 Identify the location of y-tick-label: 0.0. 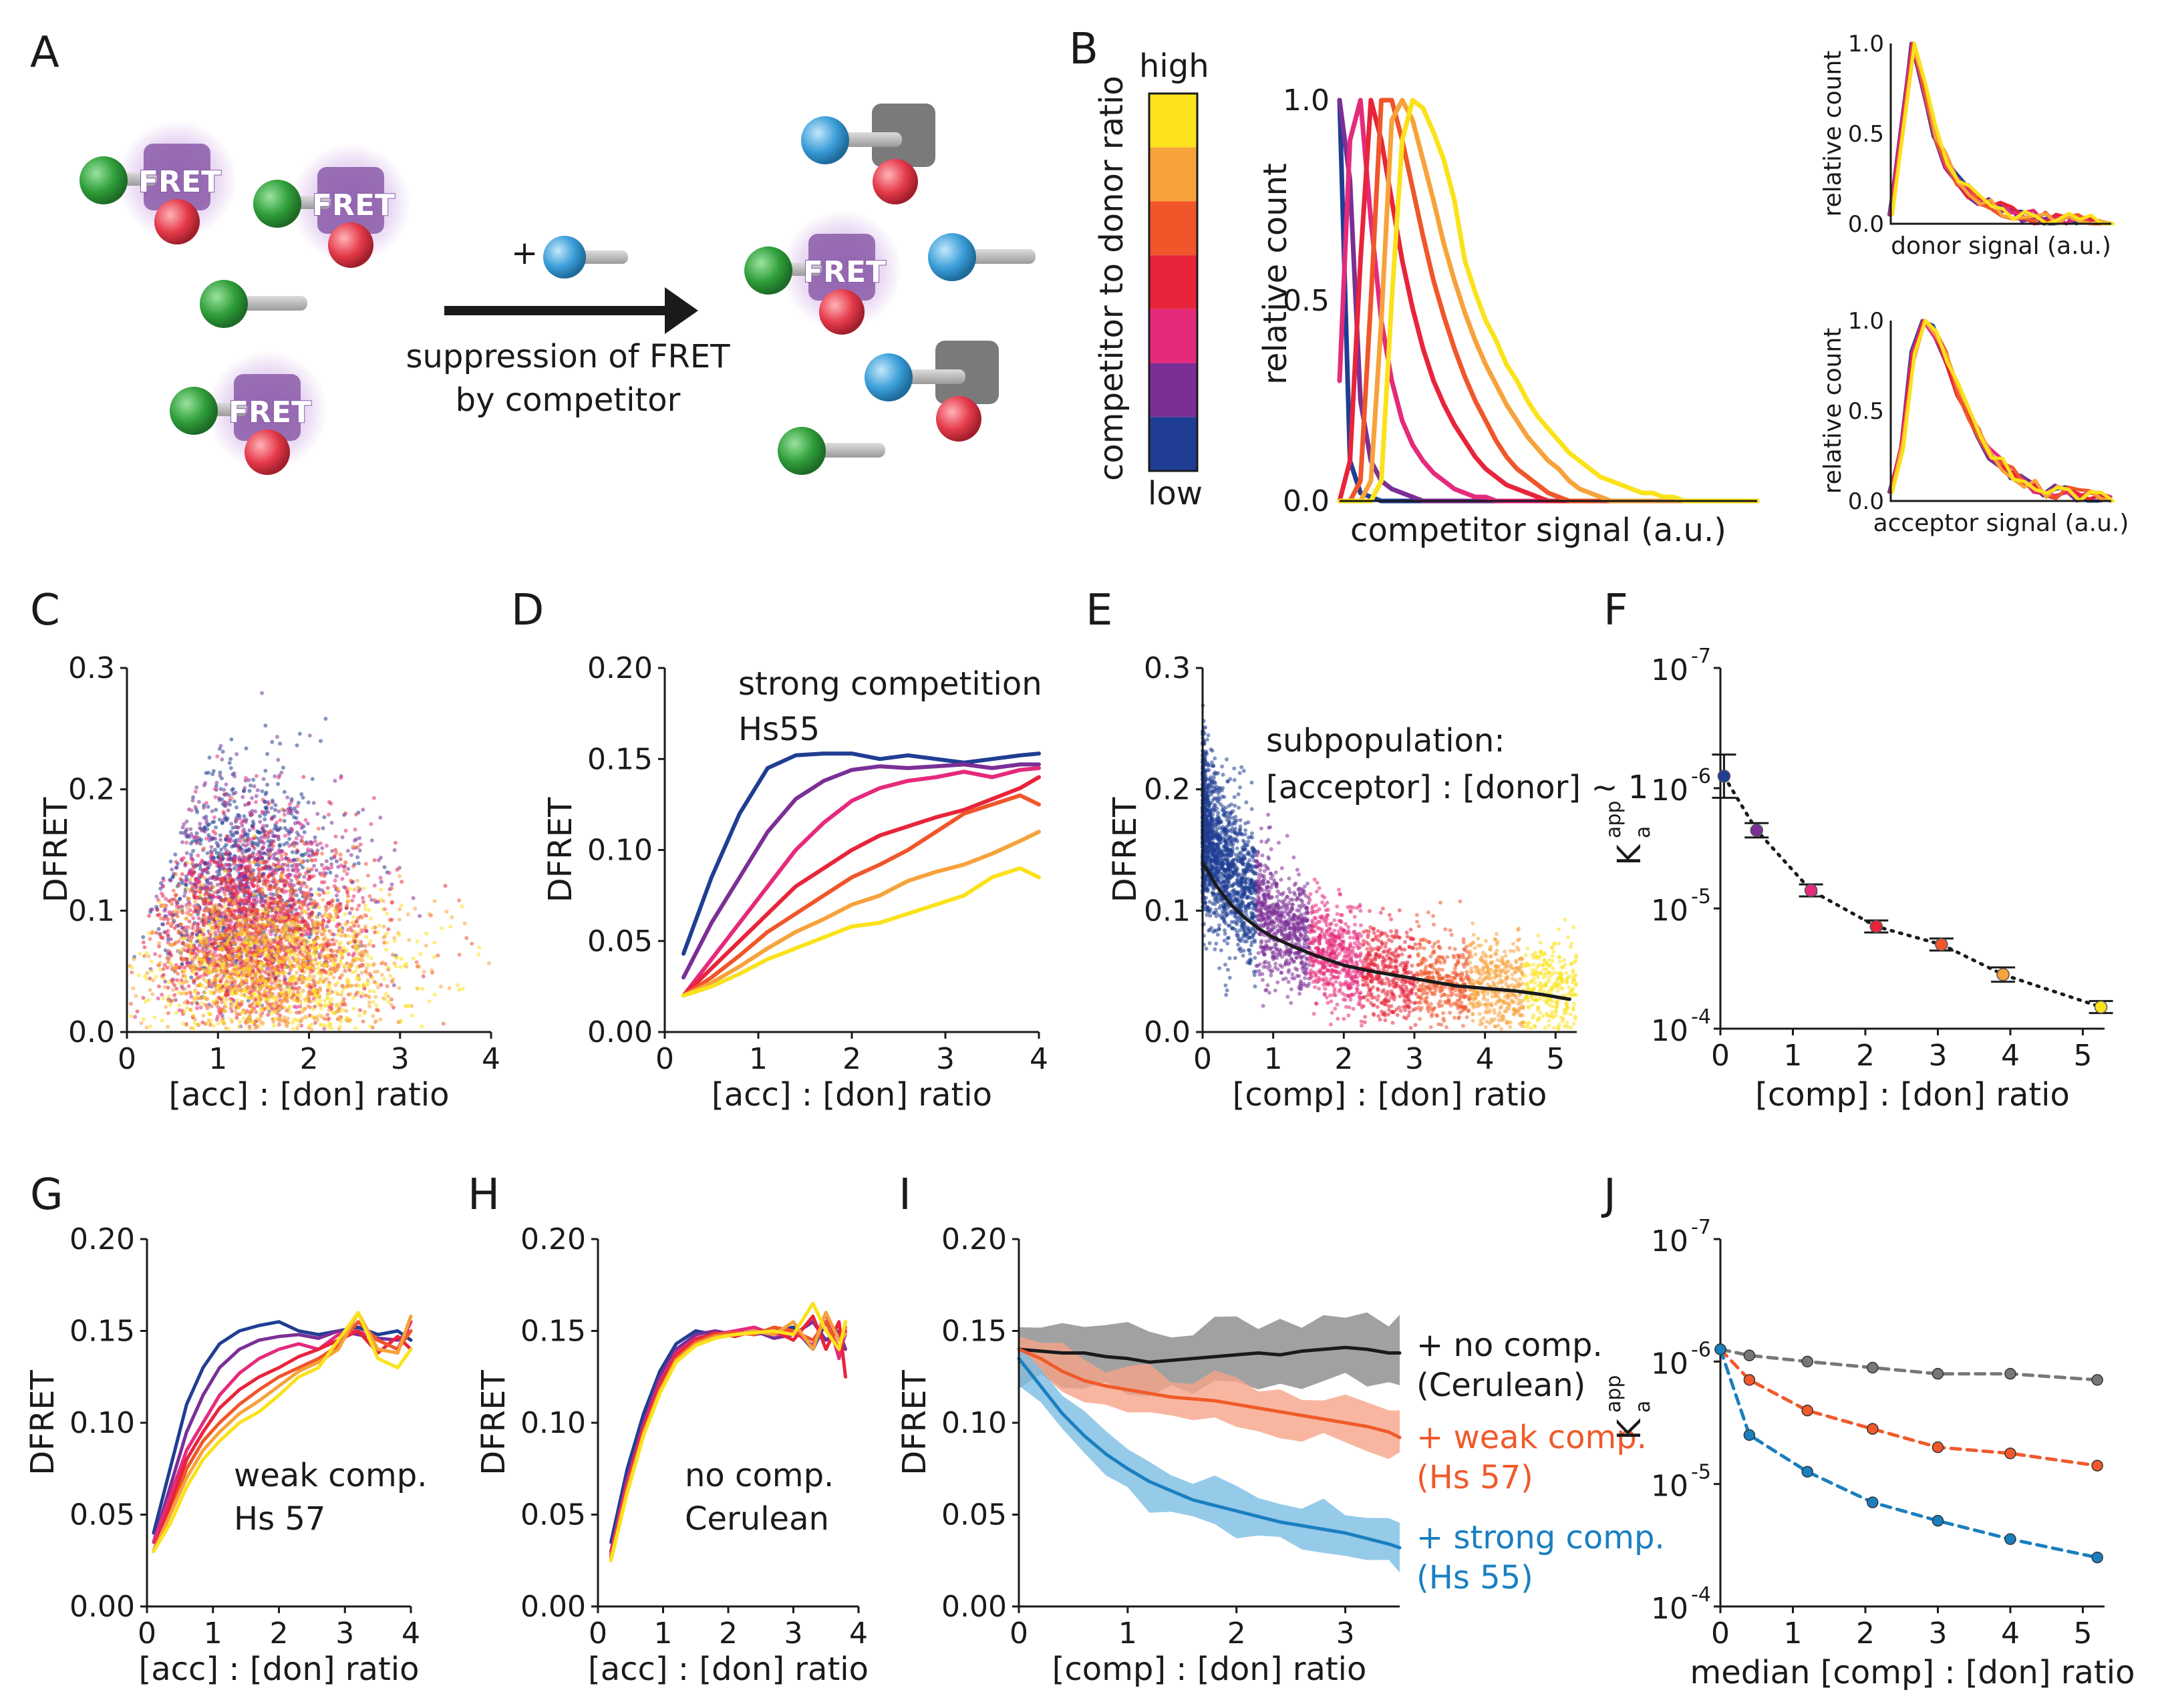
(1306, 501).